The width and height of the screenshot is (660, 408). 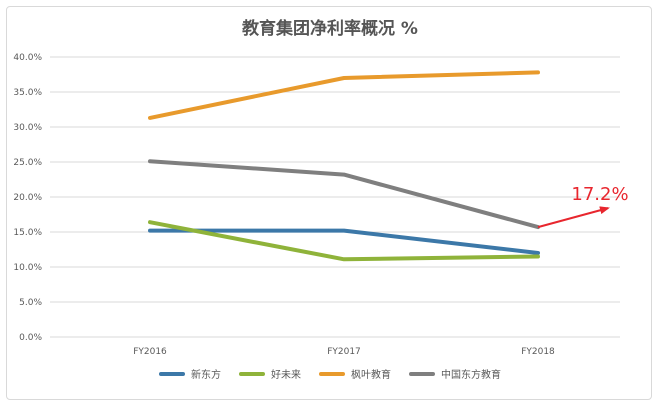 I want to click on x-tick-label: FY2016, so click(x=150, y=352).